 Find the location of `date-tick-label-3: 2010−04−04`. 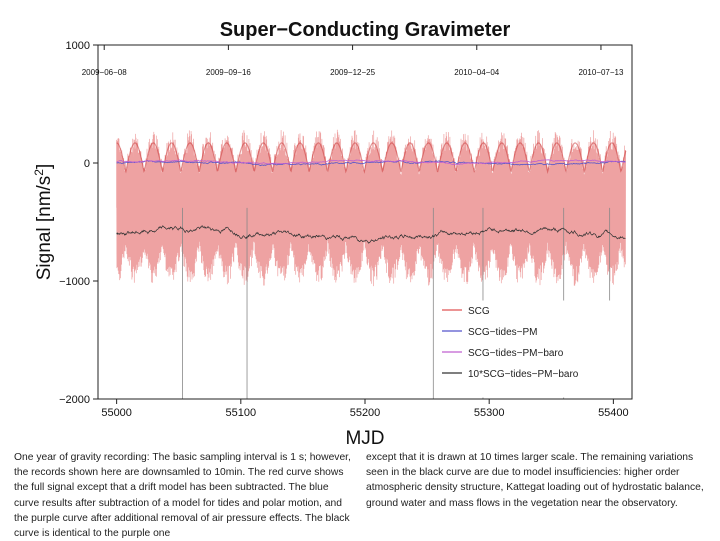

date-tick-label-3: 2010−04−04 is located at coordinates (476, 72).